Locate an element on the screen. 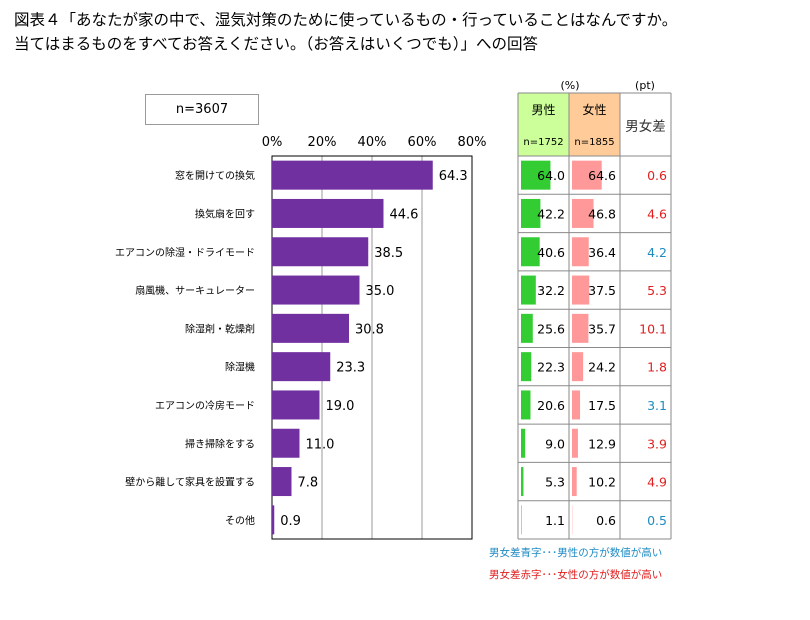 The height and width of the screenshot is (620, 810). diff-value: 3.1 is located at coordinates (657, 405).